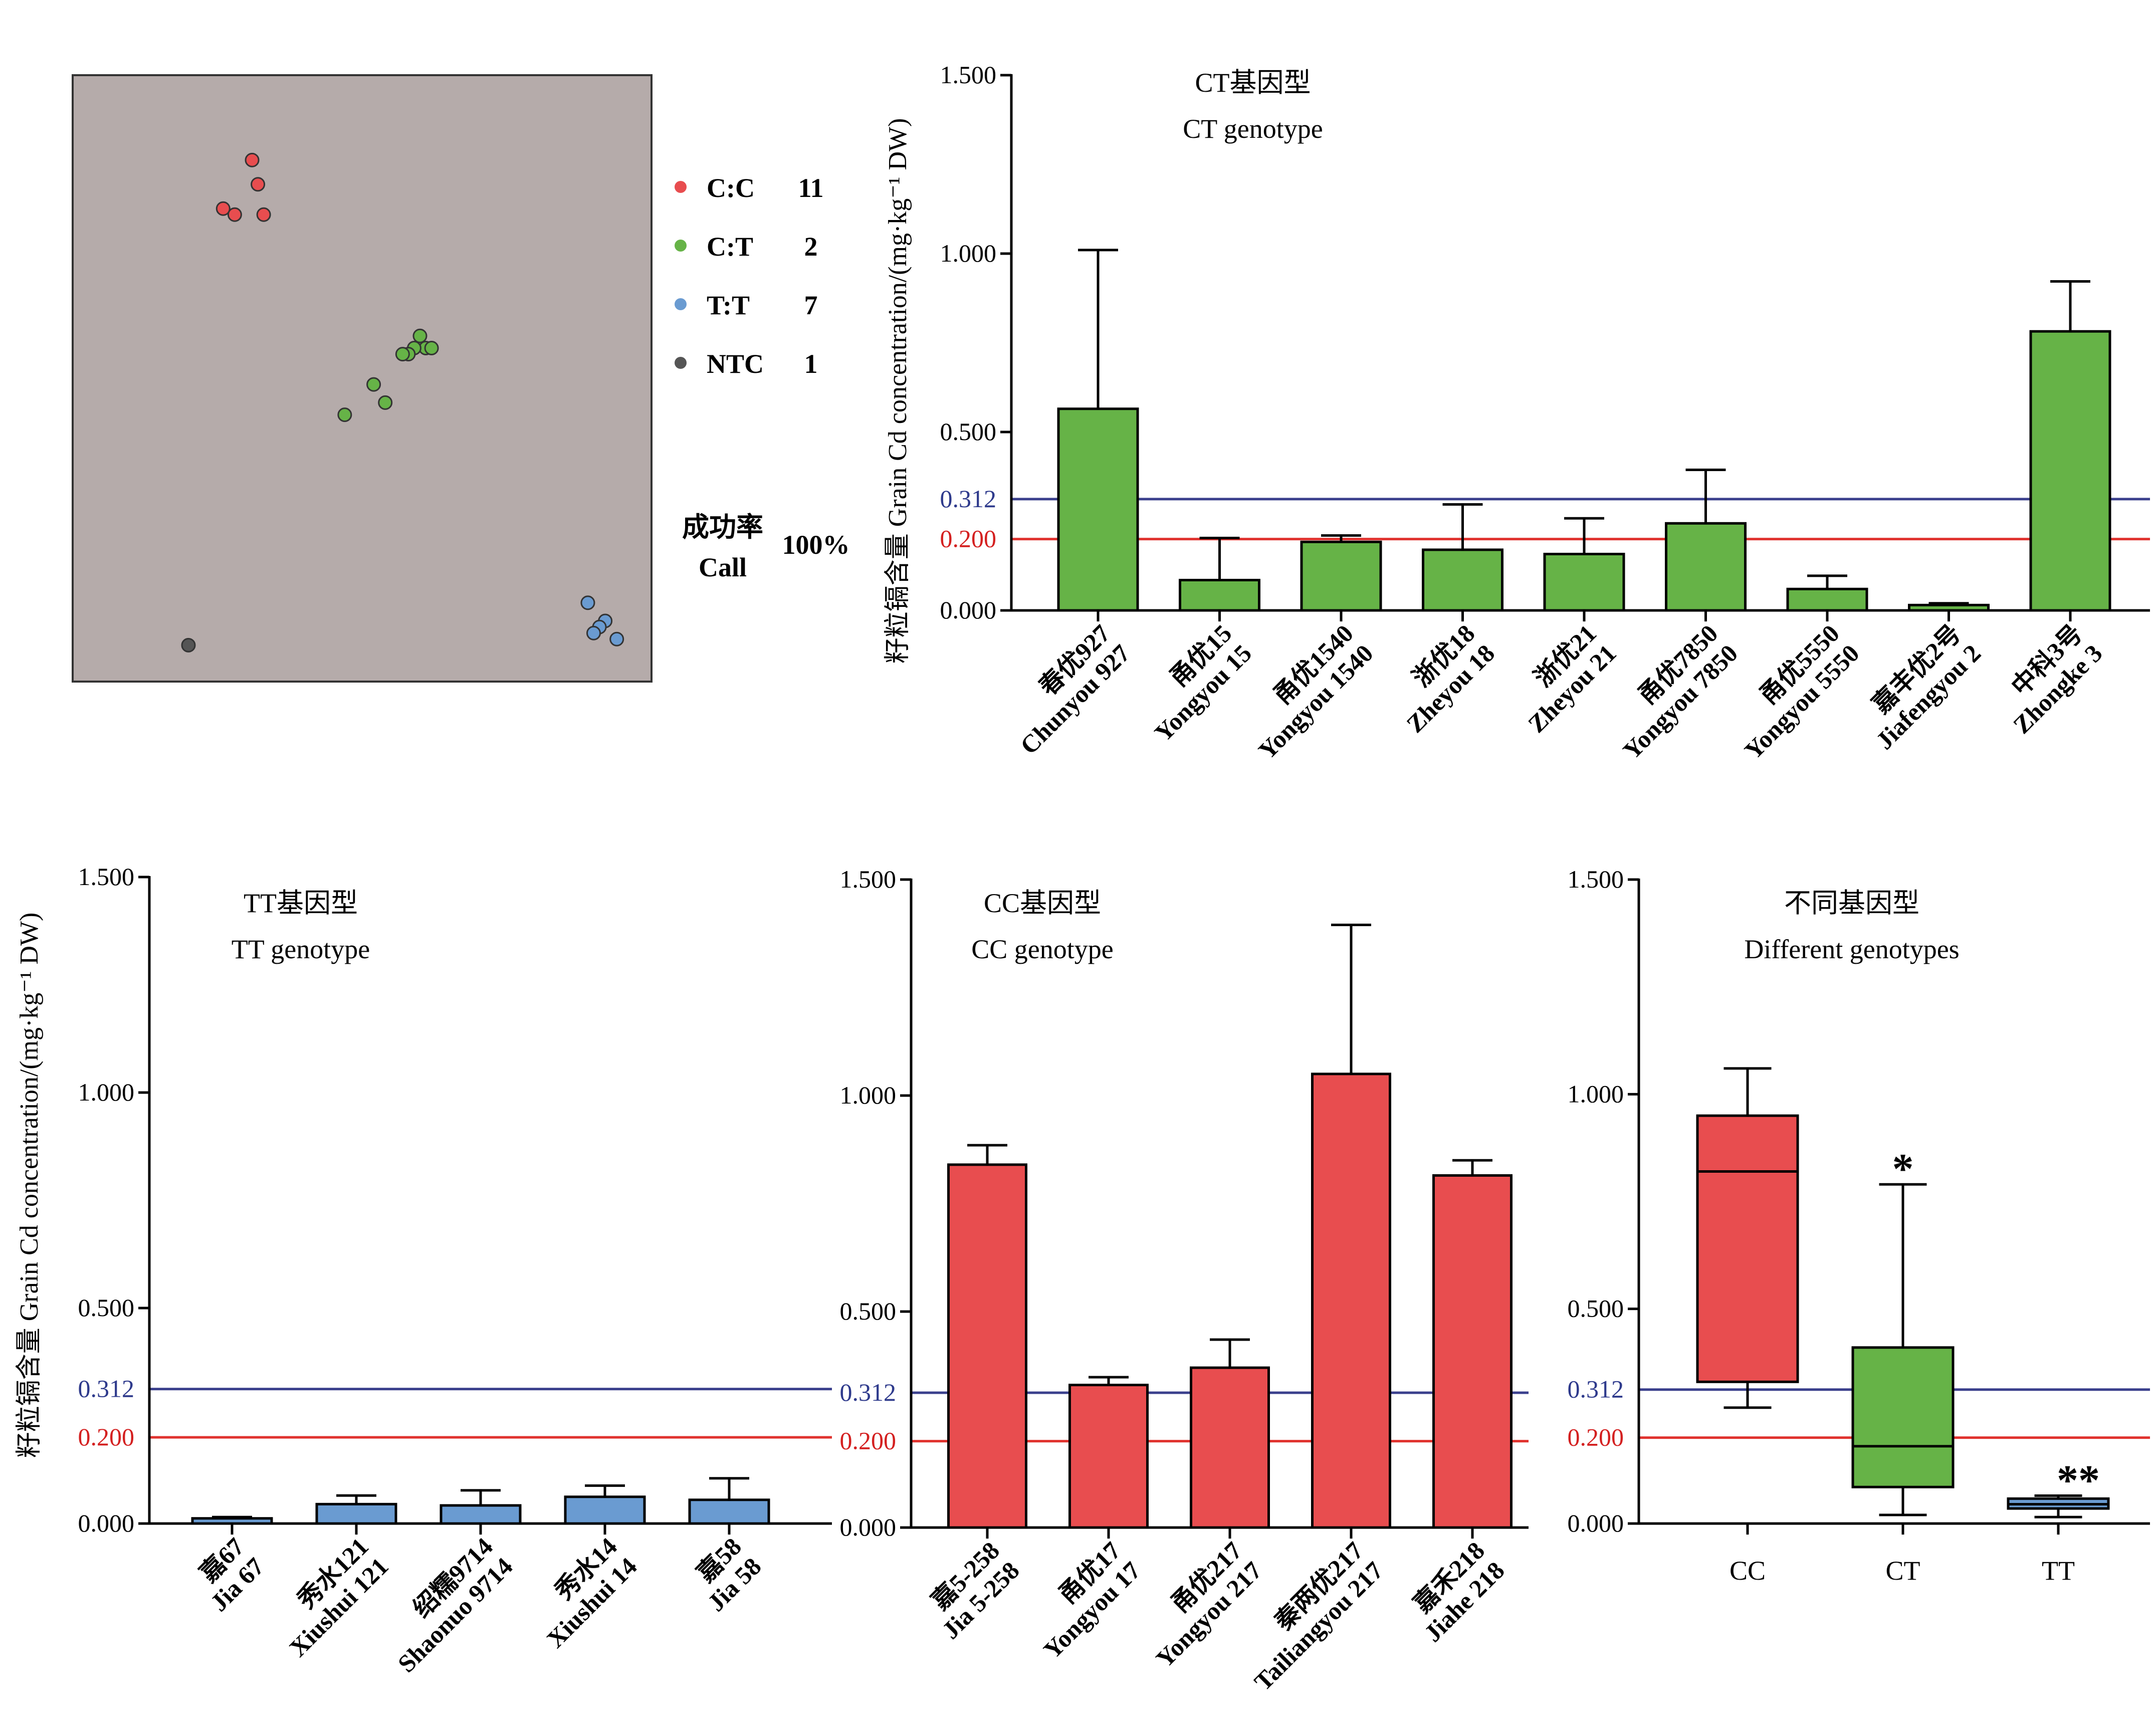  Describe the element at coordinates (723, 567) in the screenshot. I see `call-label-en: Call` at that location.